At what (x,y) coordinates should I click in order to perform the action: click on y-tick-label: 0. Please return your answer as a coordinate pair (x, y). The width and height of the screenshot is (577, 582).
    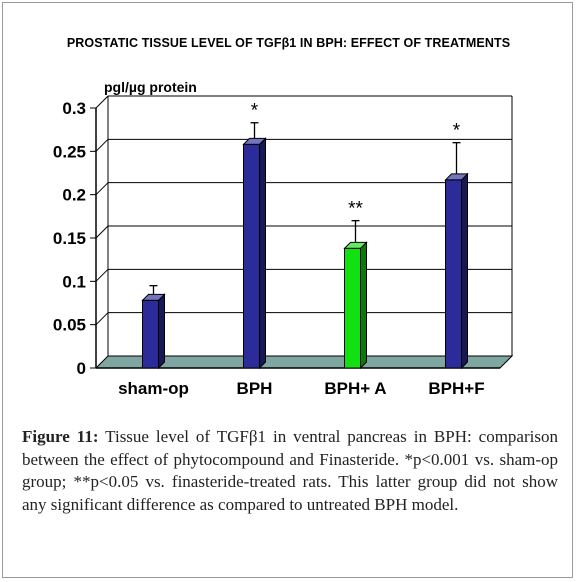
    Looking at the image, I should click on (81, 368).